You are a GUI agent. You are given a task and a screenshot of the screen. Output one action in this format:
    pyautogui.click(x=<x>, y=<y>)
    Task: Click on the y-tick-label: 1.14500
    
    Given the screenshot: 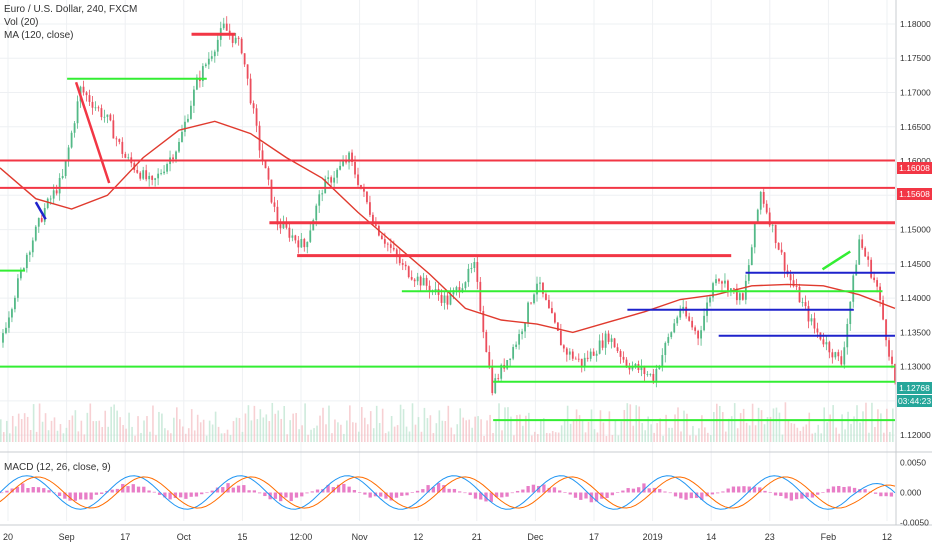 What is the action you would take?
    pyautogui.click(x=915, y=264)
    